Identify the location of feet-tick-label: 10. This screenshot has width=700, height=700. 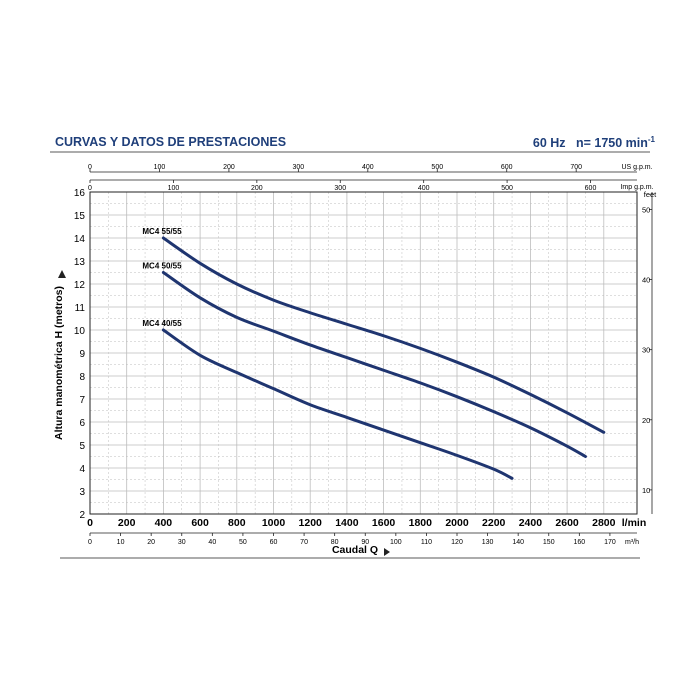
(646, 490).